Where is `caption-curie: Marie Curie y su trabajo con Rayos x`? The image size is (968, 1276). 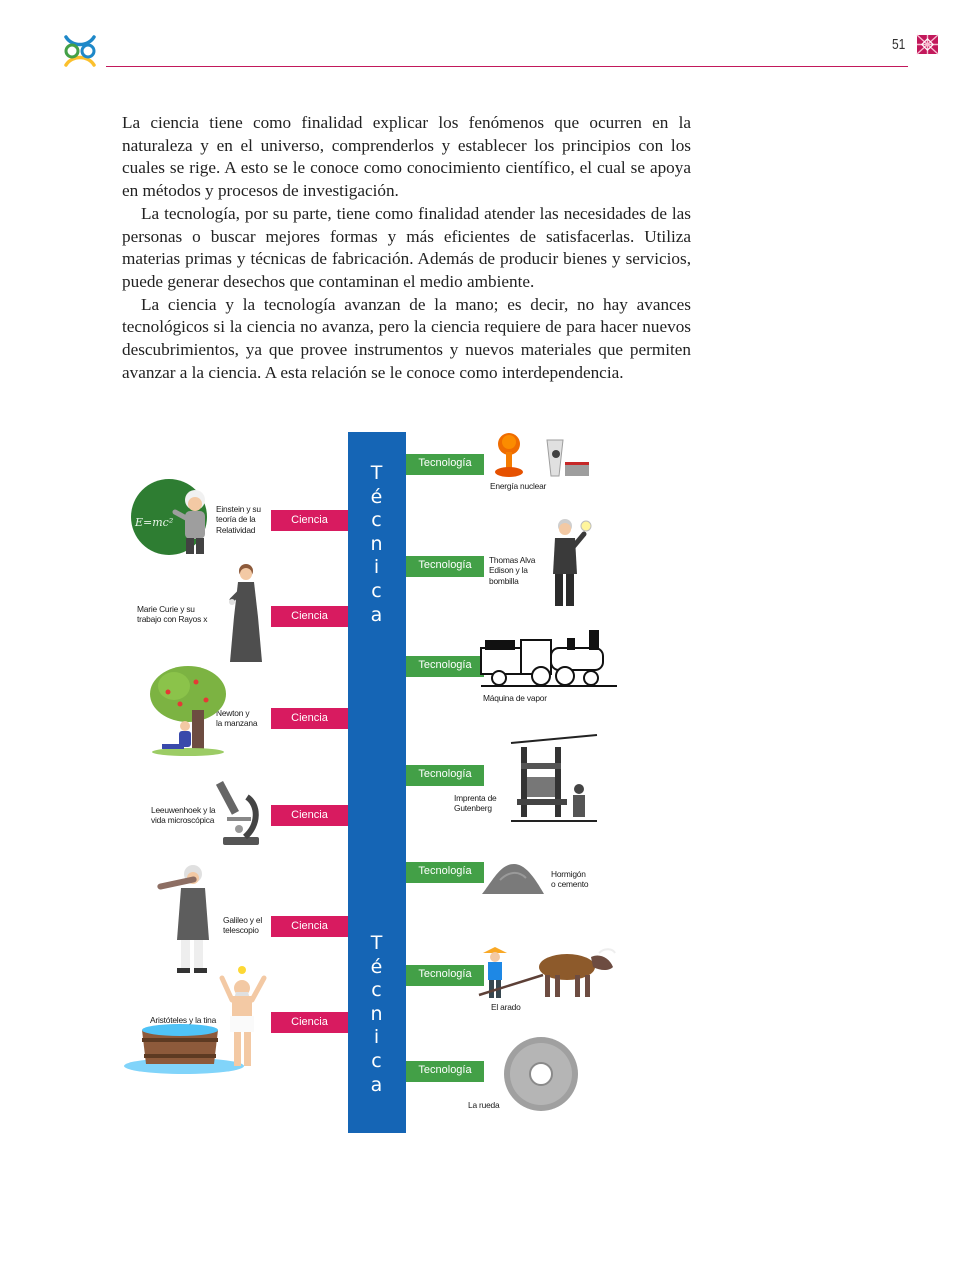
caption-curie: Marie Curie y su trabajo con Rayos x is located at coordinates (172, 614).